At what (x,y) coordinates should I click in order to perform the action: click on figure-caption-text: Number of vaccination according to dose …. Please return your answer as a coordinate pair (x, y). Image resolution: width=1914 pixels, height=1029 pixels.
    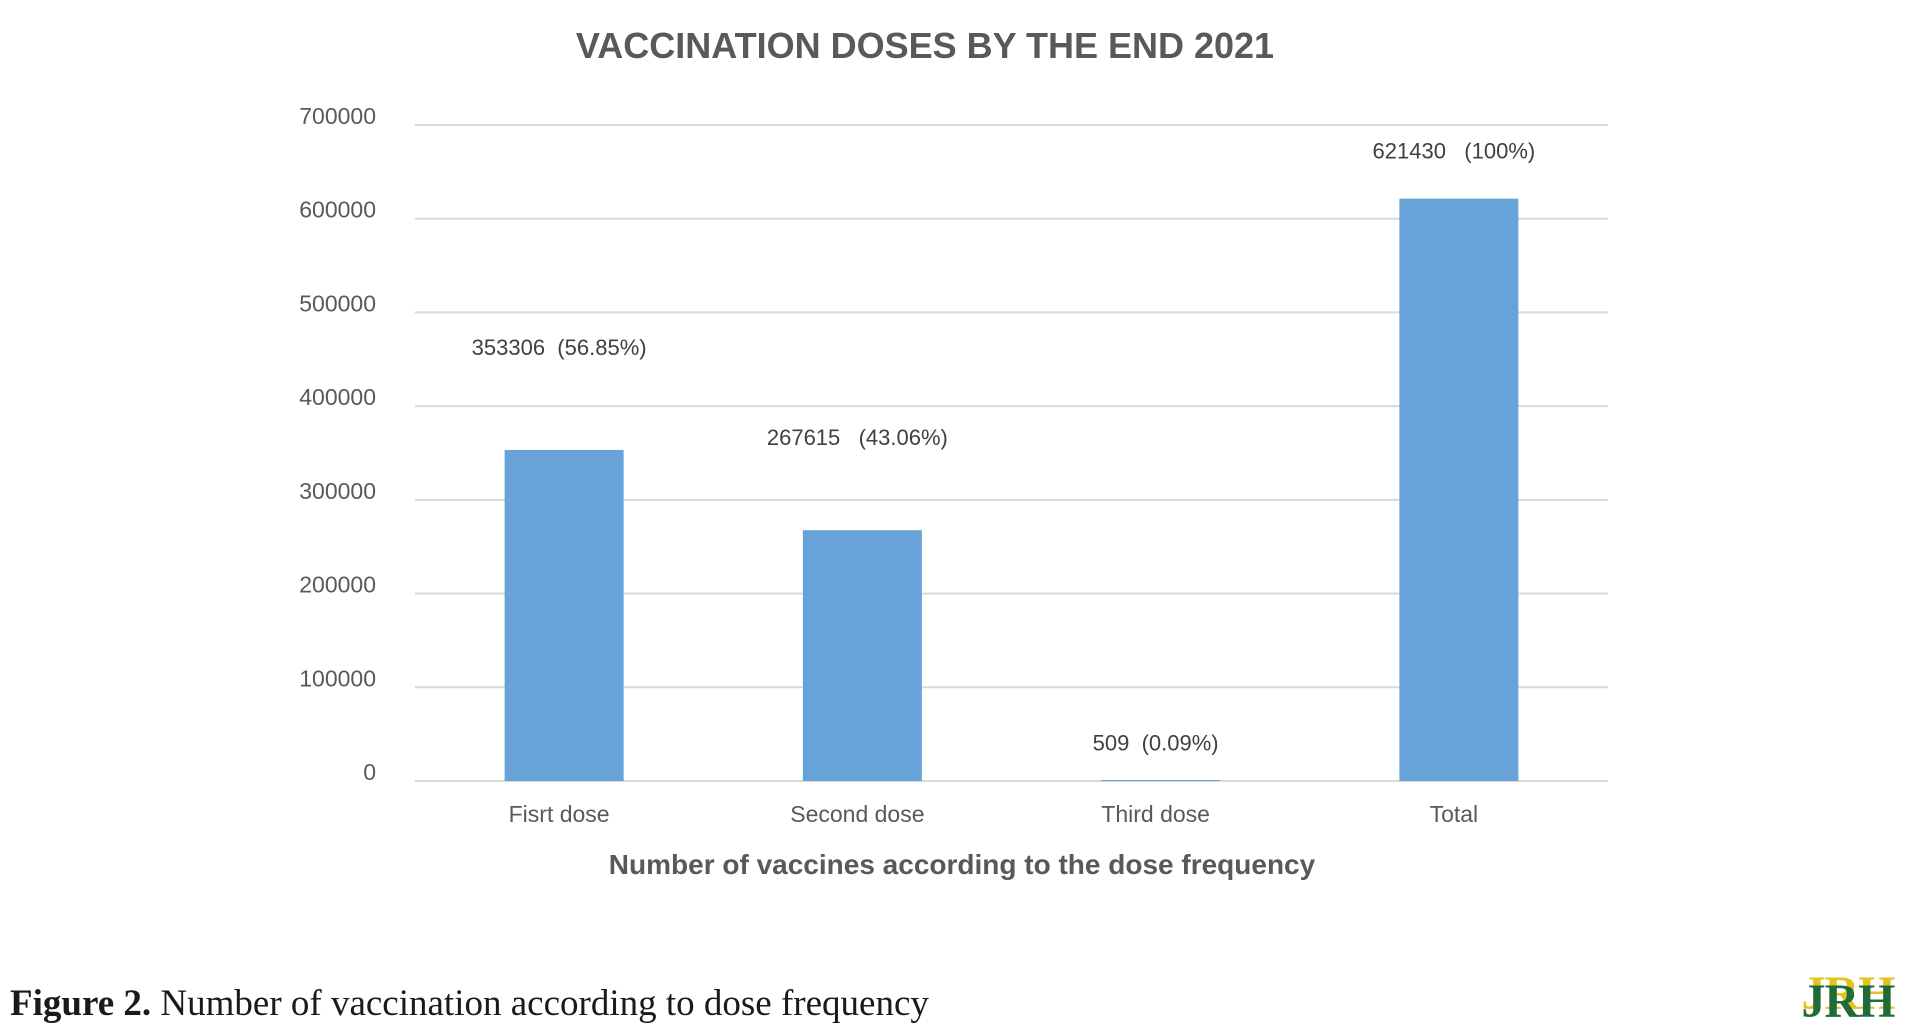
    Looking at the image, I should click on (540, 1003).